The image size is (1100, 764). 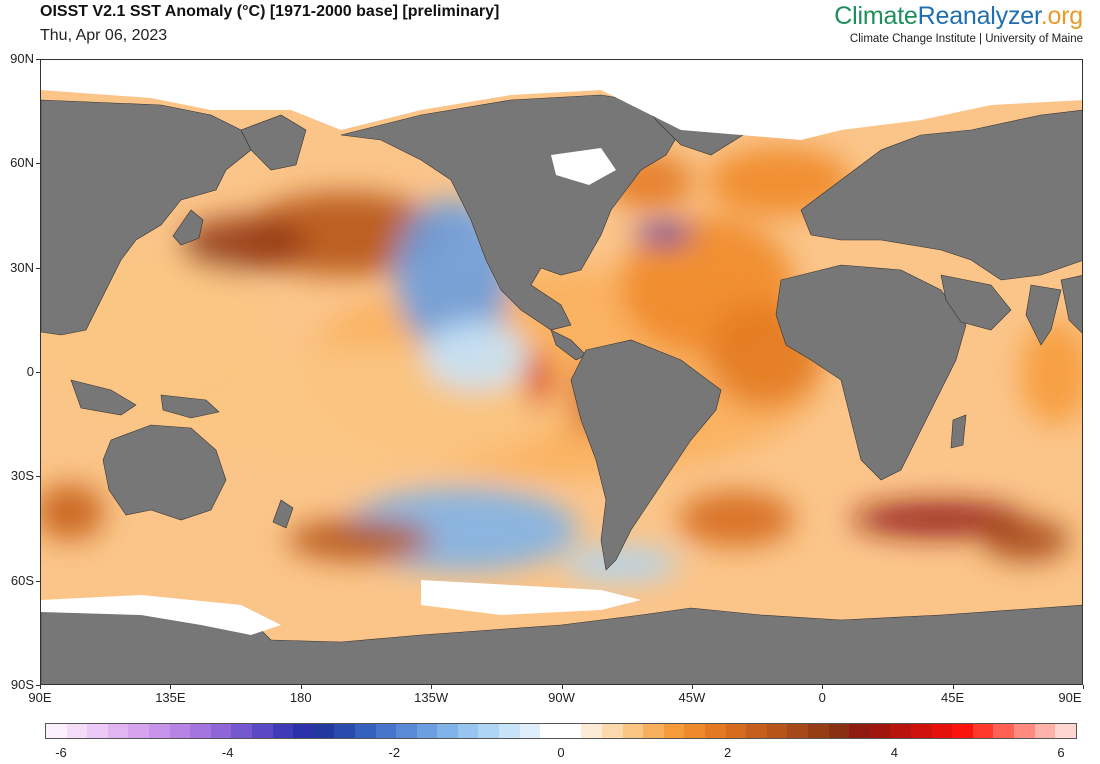 What do you see at coordinates (103, 36) in the screenshot?
I see `date-label: Thu, Apr 06, 2023` at bounding box center [103, 36].